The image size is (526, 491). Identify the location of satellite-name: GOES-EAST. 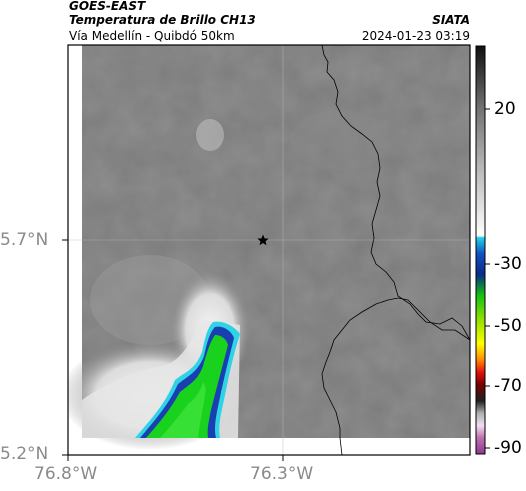
(107, 6).